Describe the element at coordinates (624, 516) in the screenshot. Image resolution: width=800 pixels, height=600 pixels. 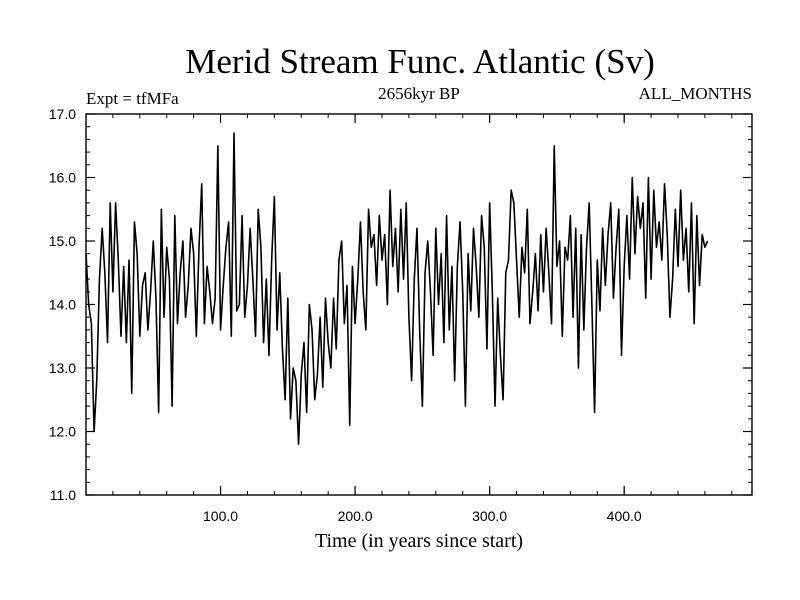
I see `x-tick-label: 400.0` at that location.